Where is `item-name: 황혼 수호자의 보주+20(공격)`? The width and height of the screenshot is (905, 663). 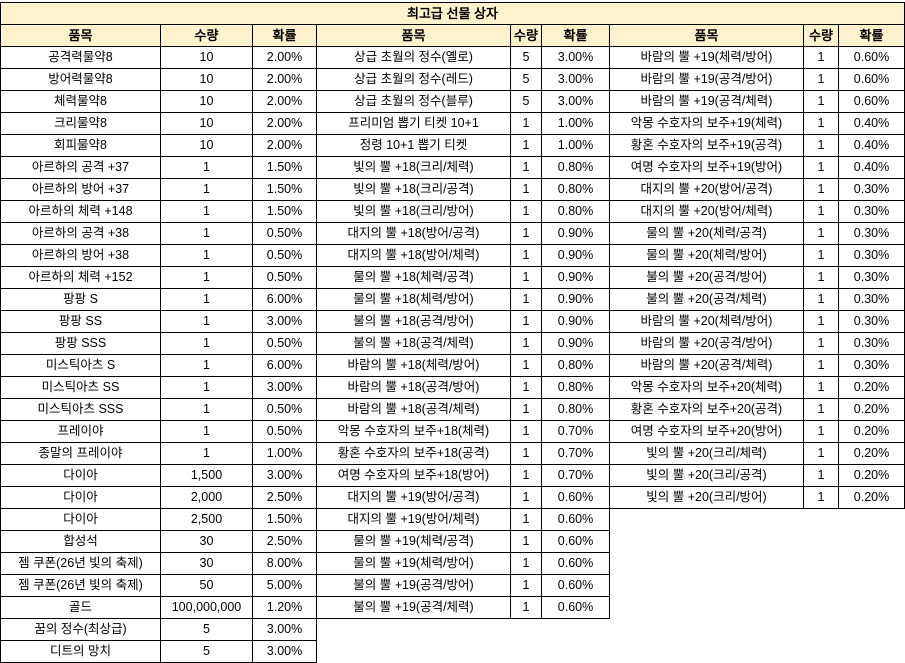
item-name: 황혼 수호자의 보주+20(공격) is located at coordinates (706, 409).